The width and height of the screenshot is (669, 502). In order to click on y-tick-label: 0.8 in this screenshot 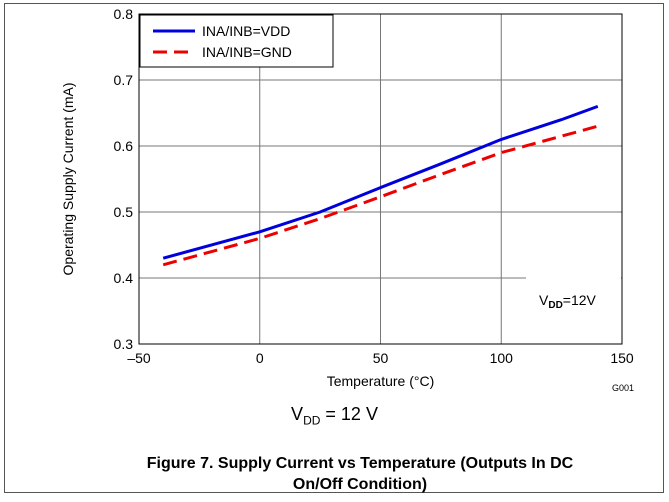, I will do `click(124, 14)`.